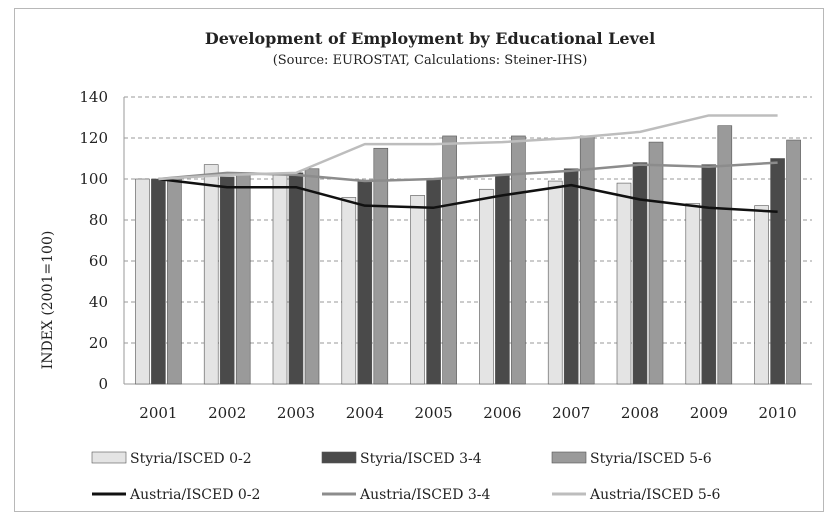  I want to click on bar-styria-isced-5-6-2010, so click(793, 262).